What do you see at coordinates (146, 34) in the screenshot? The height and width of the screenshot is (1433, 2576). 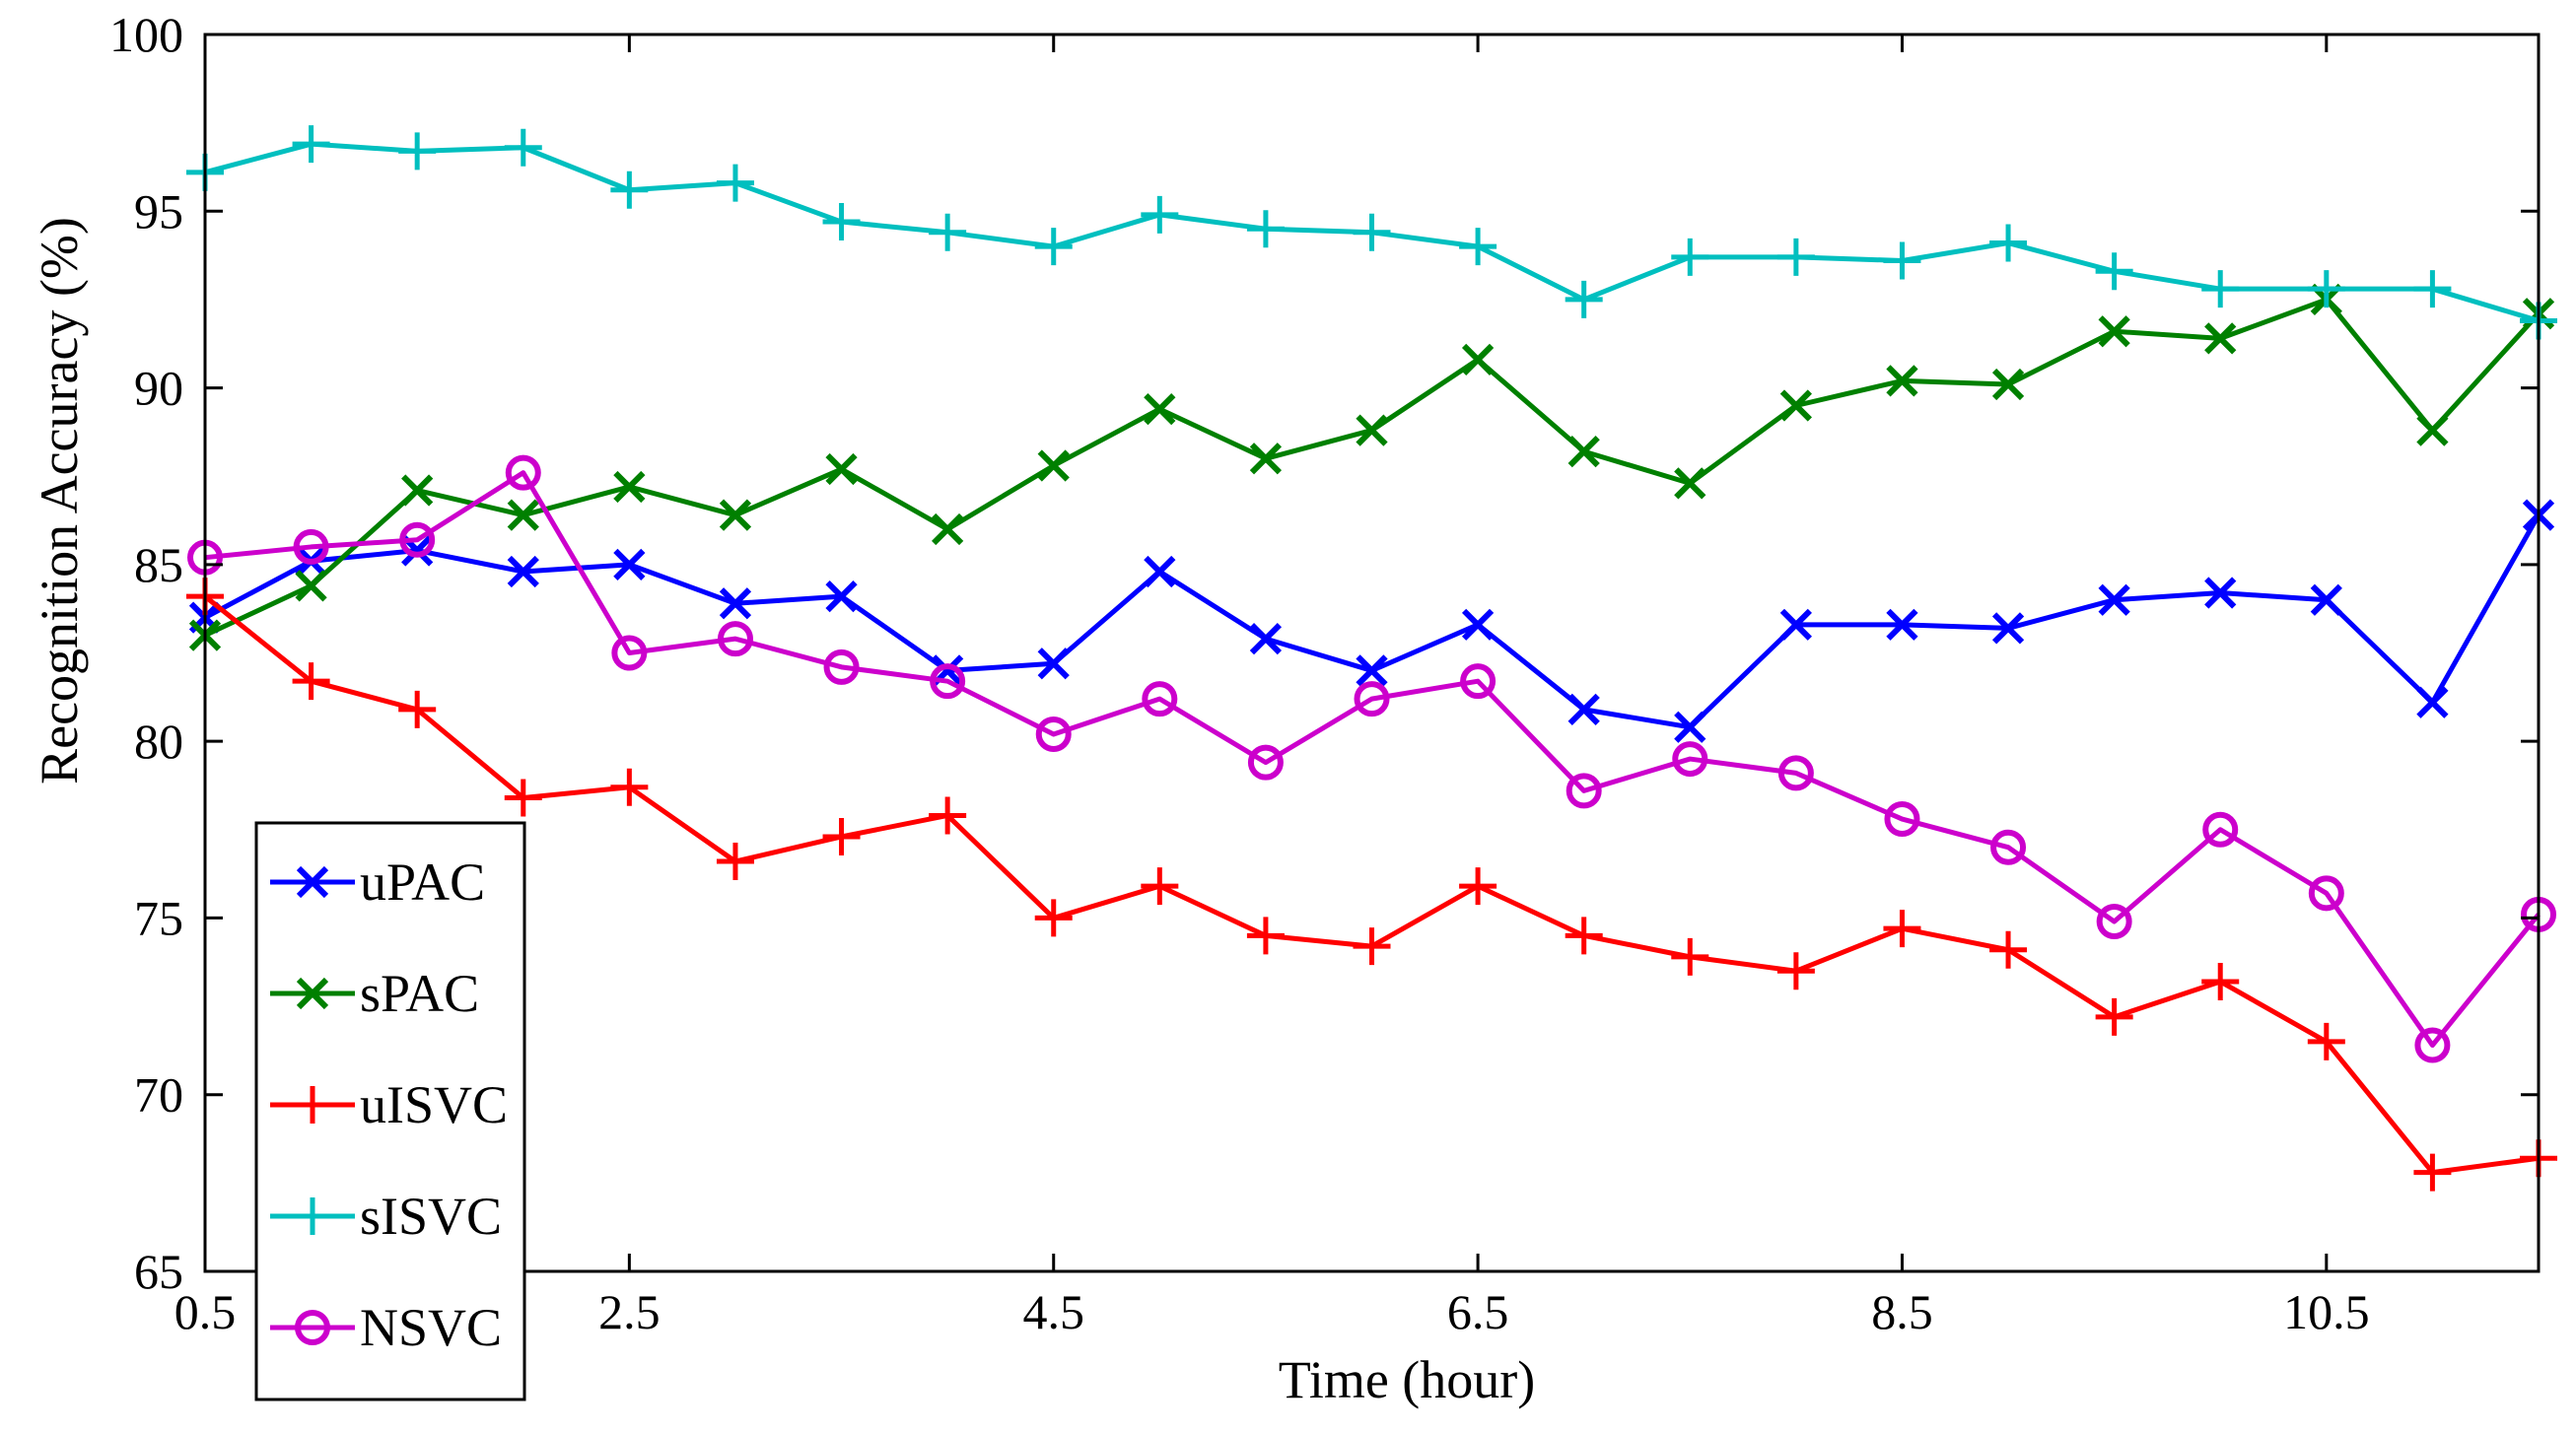 I see `y-tick-label: 100` at bounding box center [146, 34].